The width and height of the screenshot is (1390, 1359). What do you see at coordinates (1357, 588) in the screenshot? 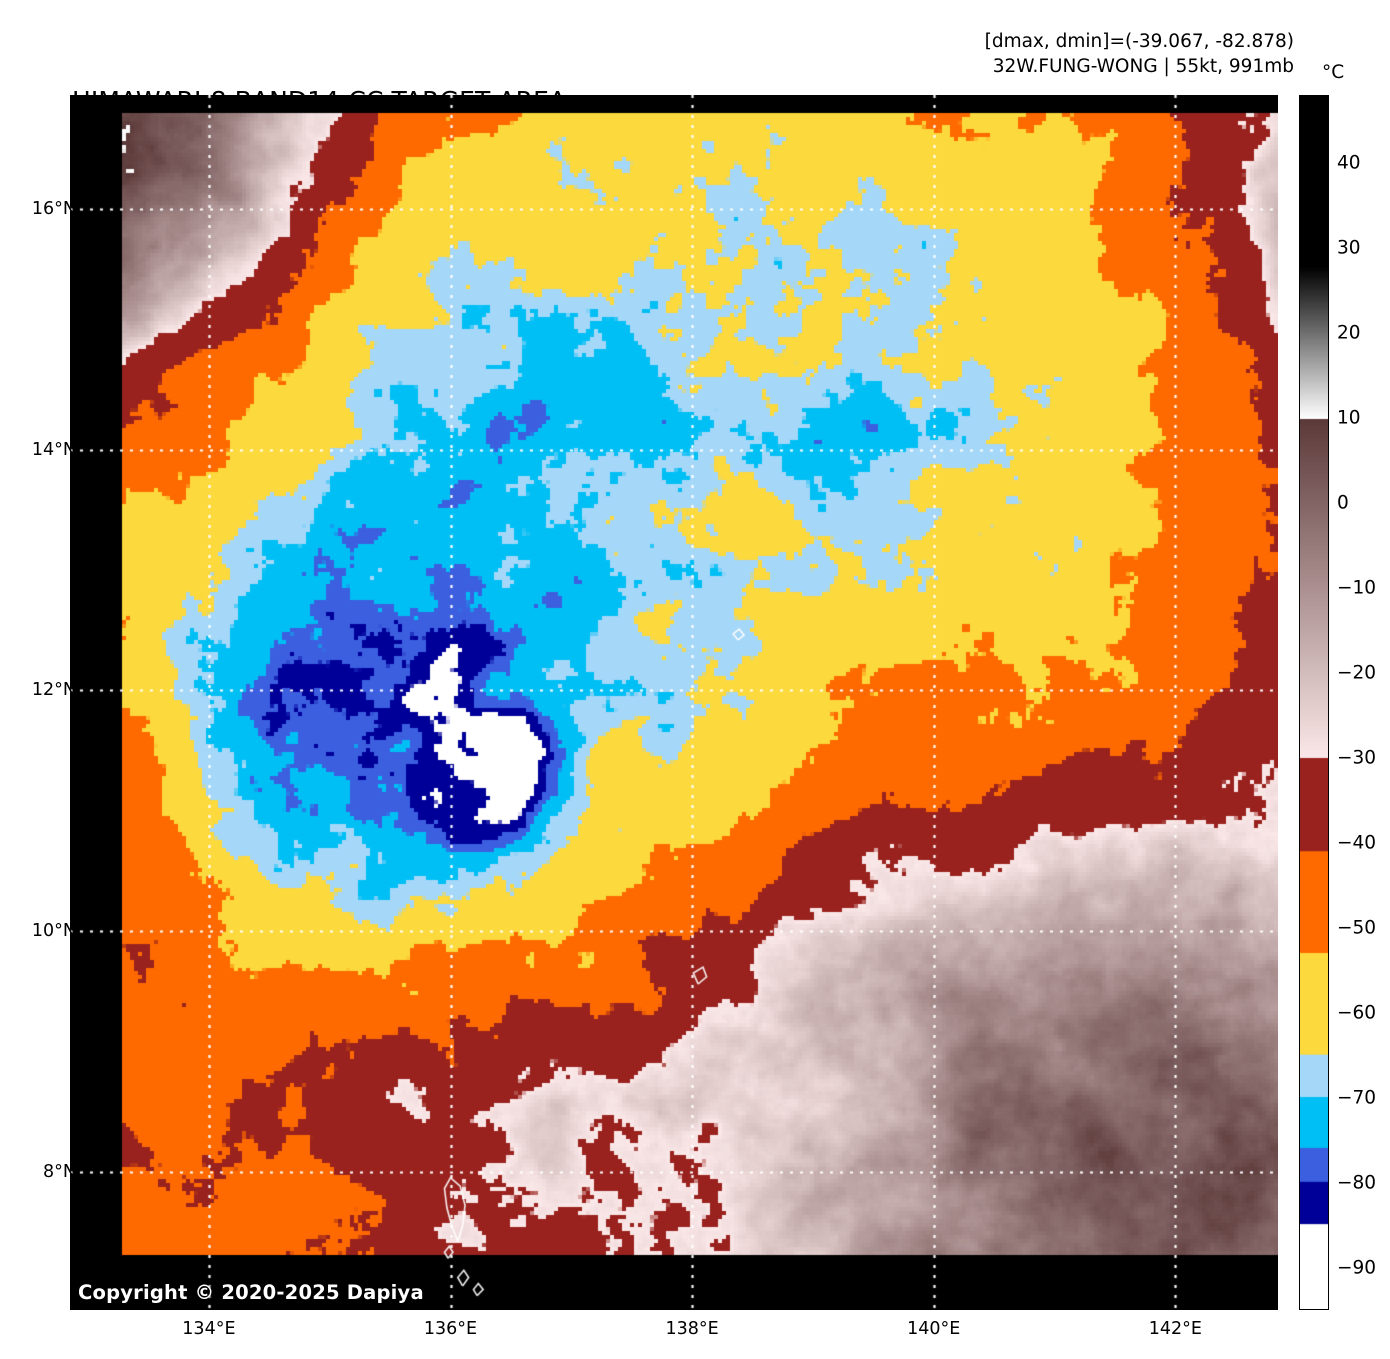
I see `colorbar-tick-label: −10` at bounding box center [1357, 588].